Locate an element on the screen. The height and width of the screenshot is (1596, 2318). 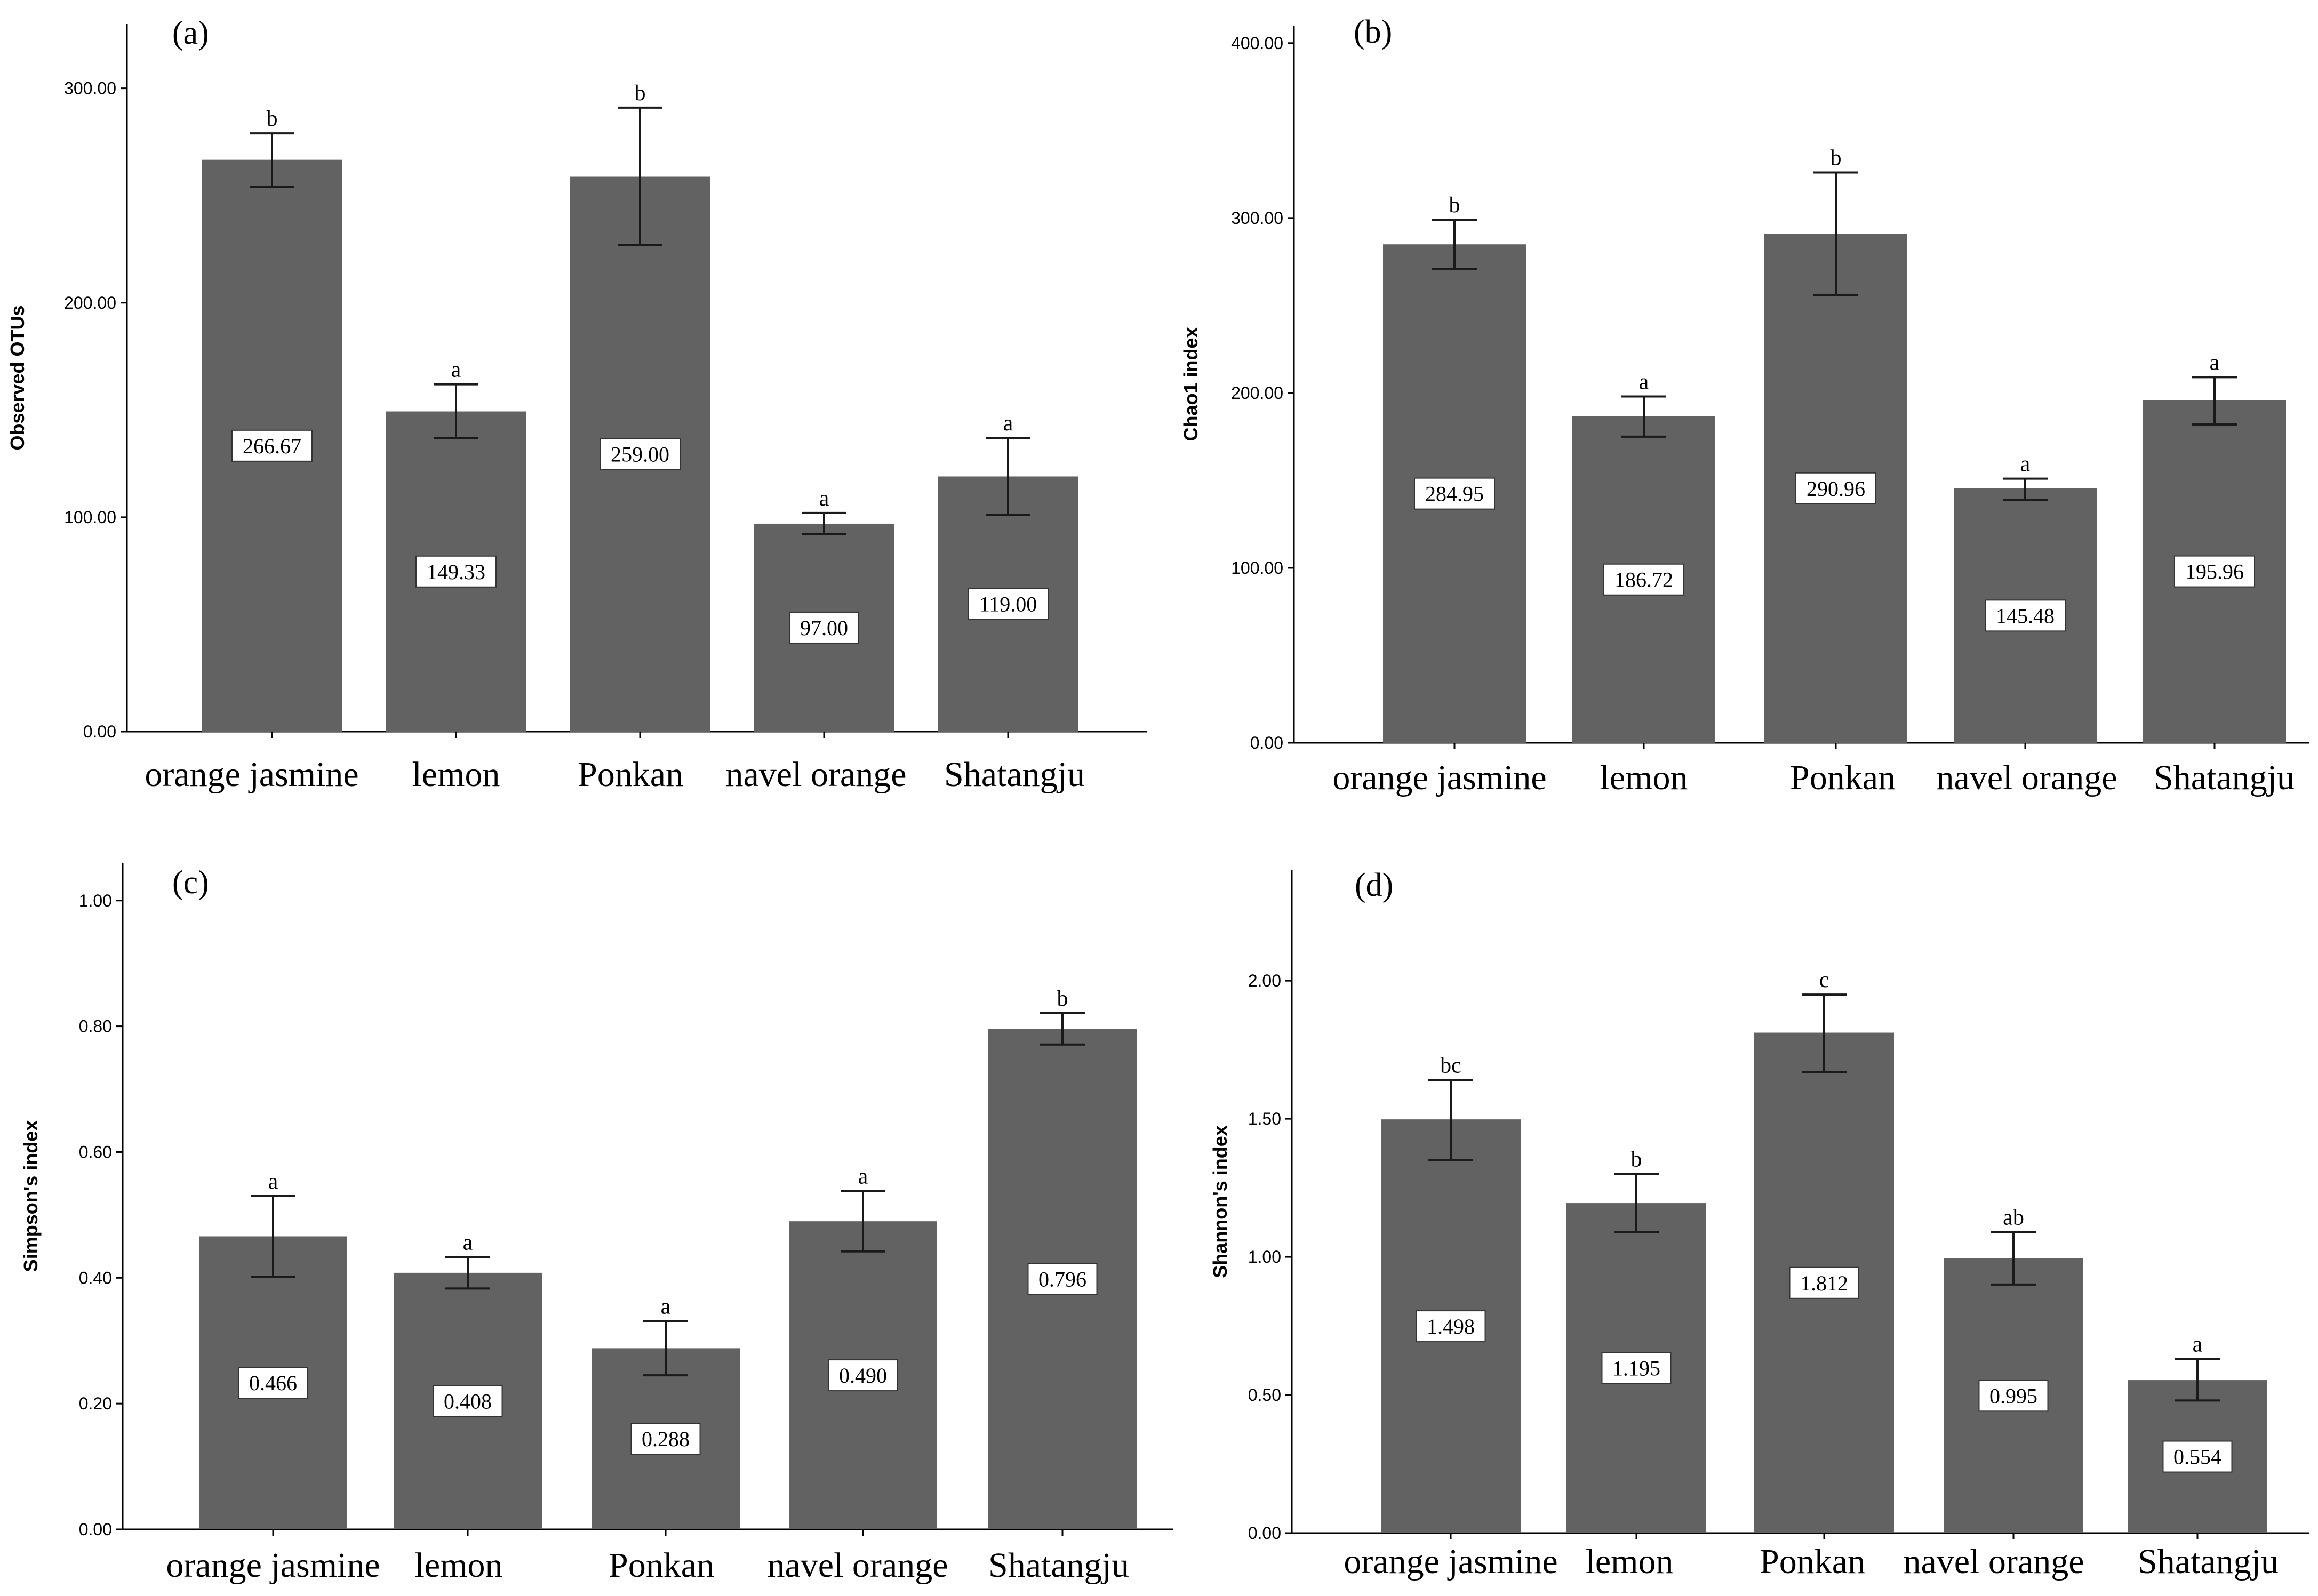
value-label: 97.00 is located at coordinates (824, 628).